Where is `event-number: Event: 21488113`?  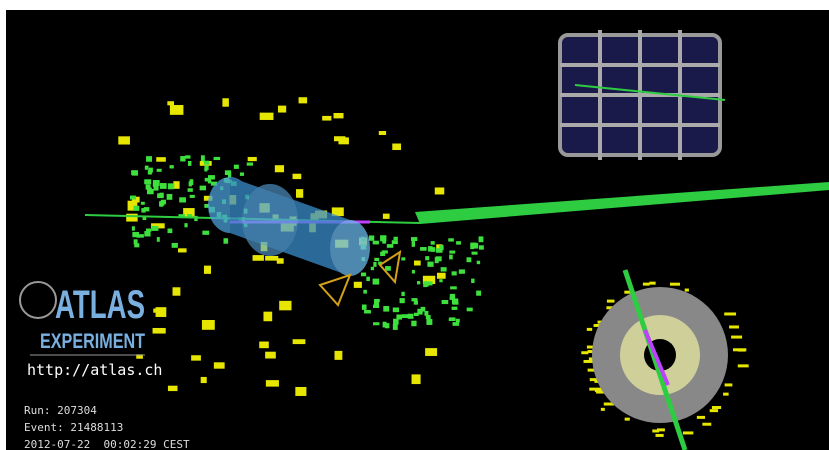 event-number: Event: 21488113 is located at coordinates (73, 427).